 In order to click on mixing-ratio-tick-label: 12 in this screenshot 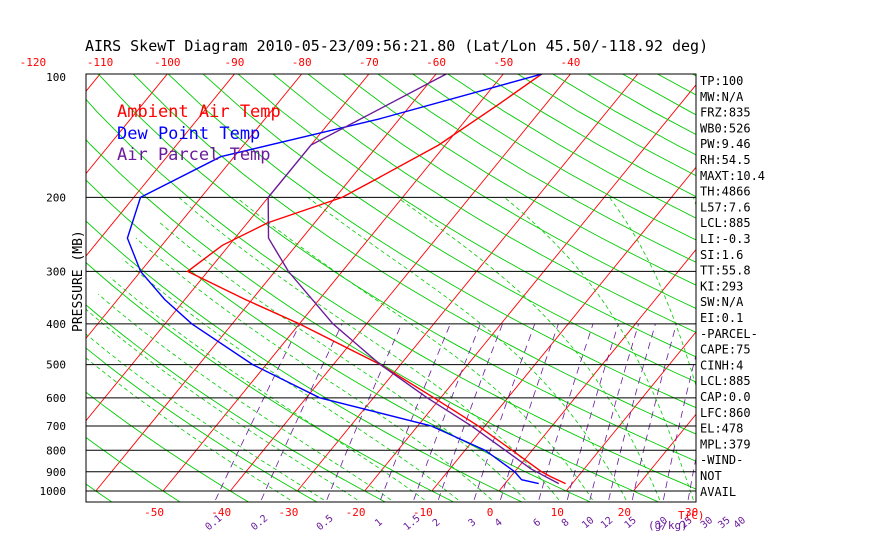, I will do `click(607, 523)`.